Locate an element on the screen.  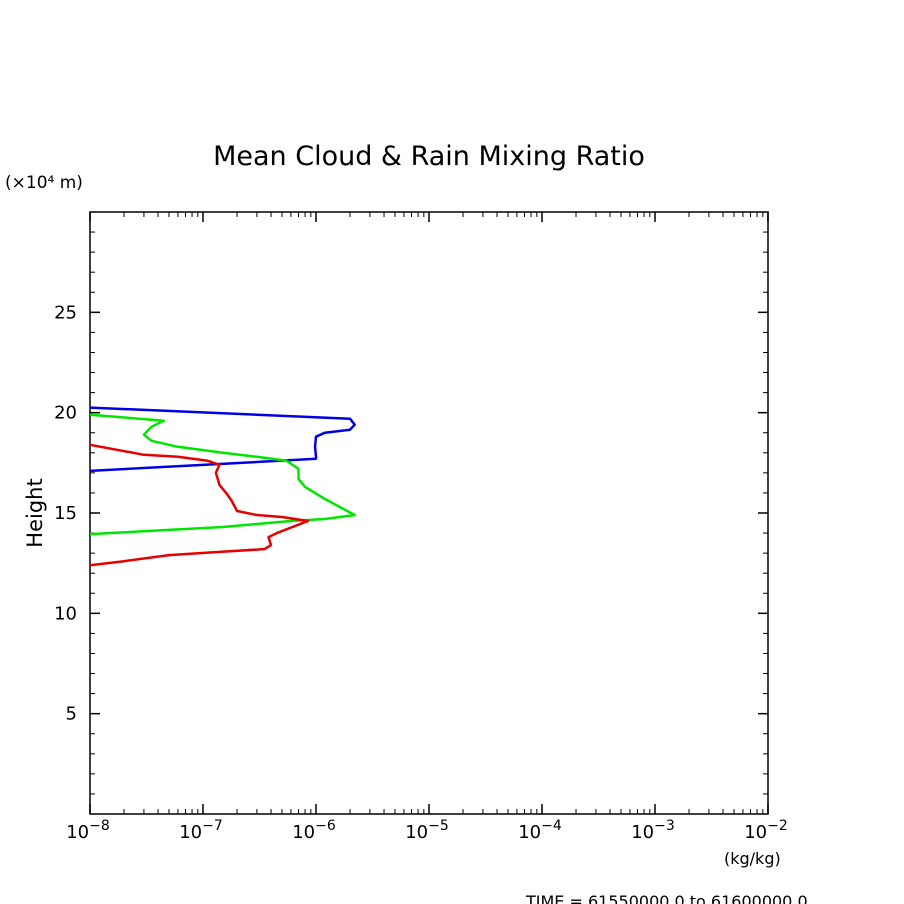
x-unit-label: (kg/kg) is located at coordinates (752, 858).